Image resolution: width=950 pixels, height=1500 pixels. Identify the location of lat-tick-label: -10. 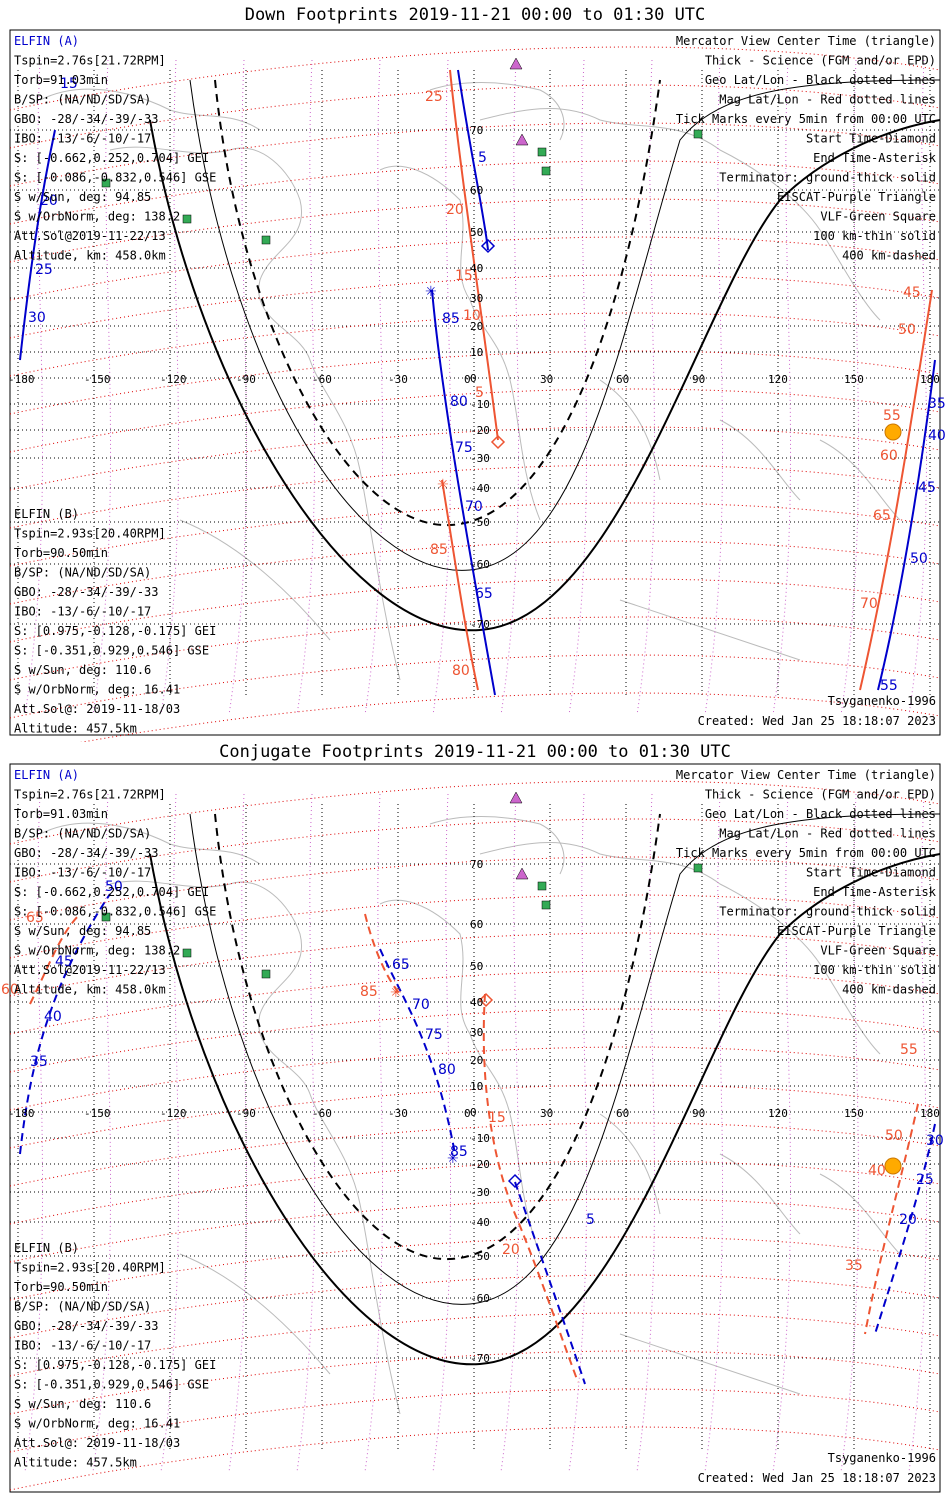
(480, 1138).